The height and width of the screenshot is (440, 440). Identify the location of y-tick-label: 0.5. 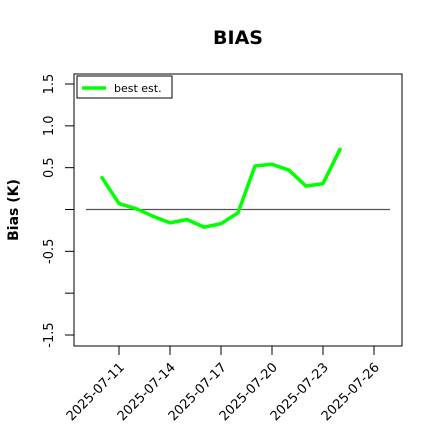
(49, 167).